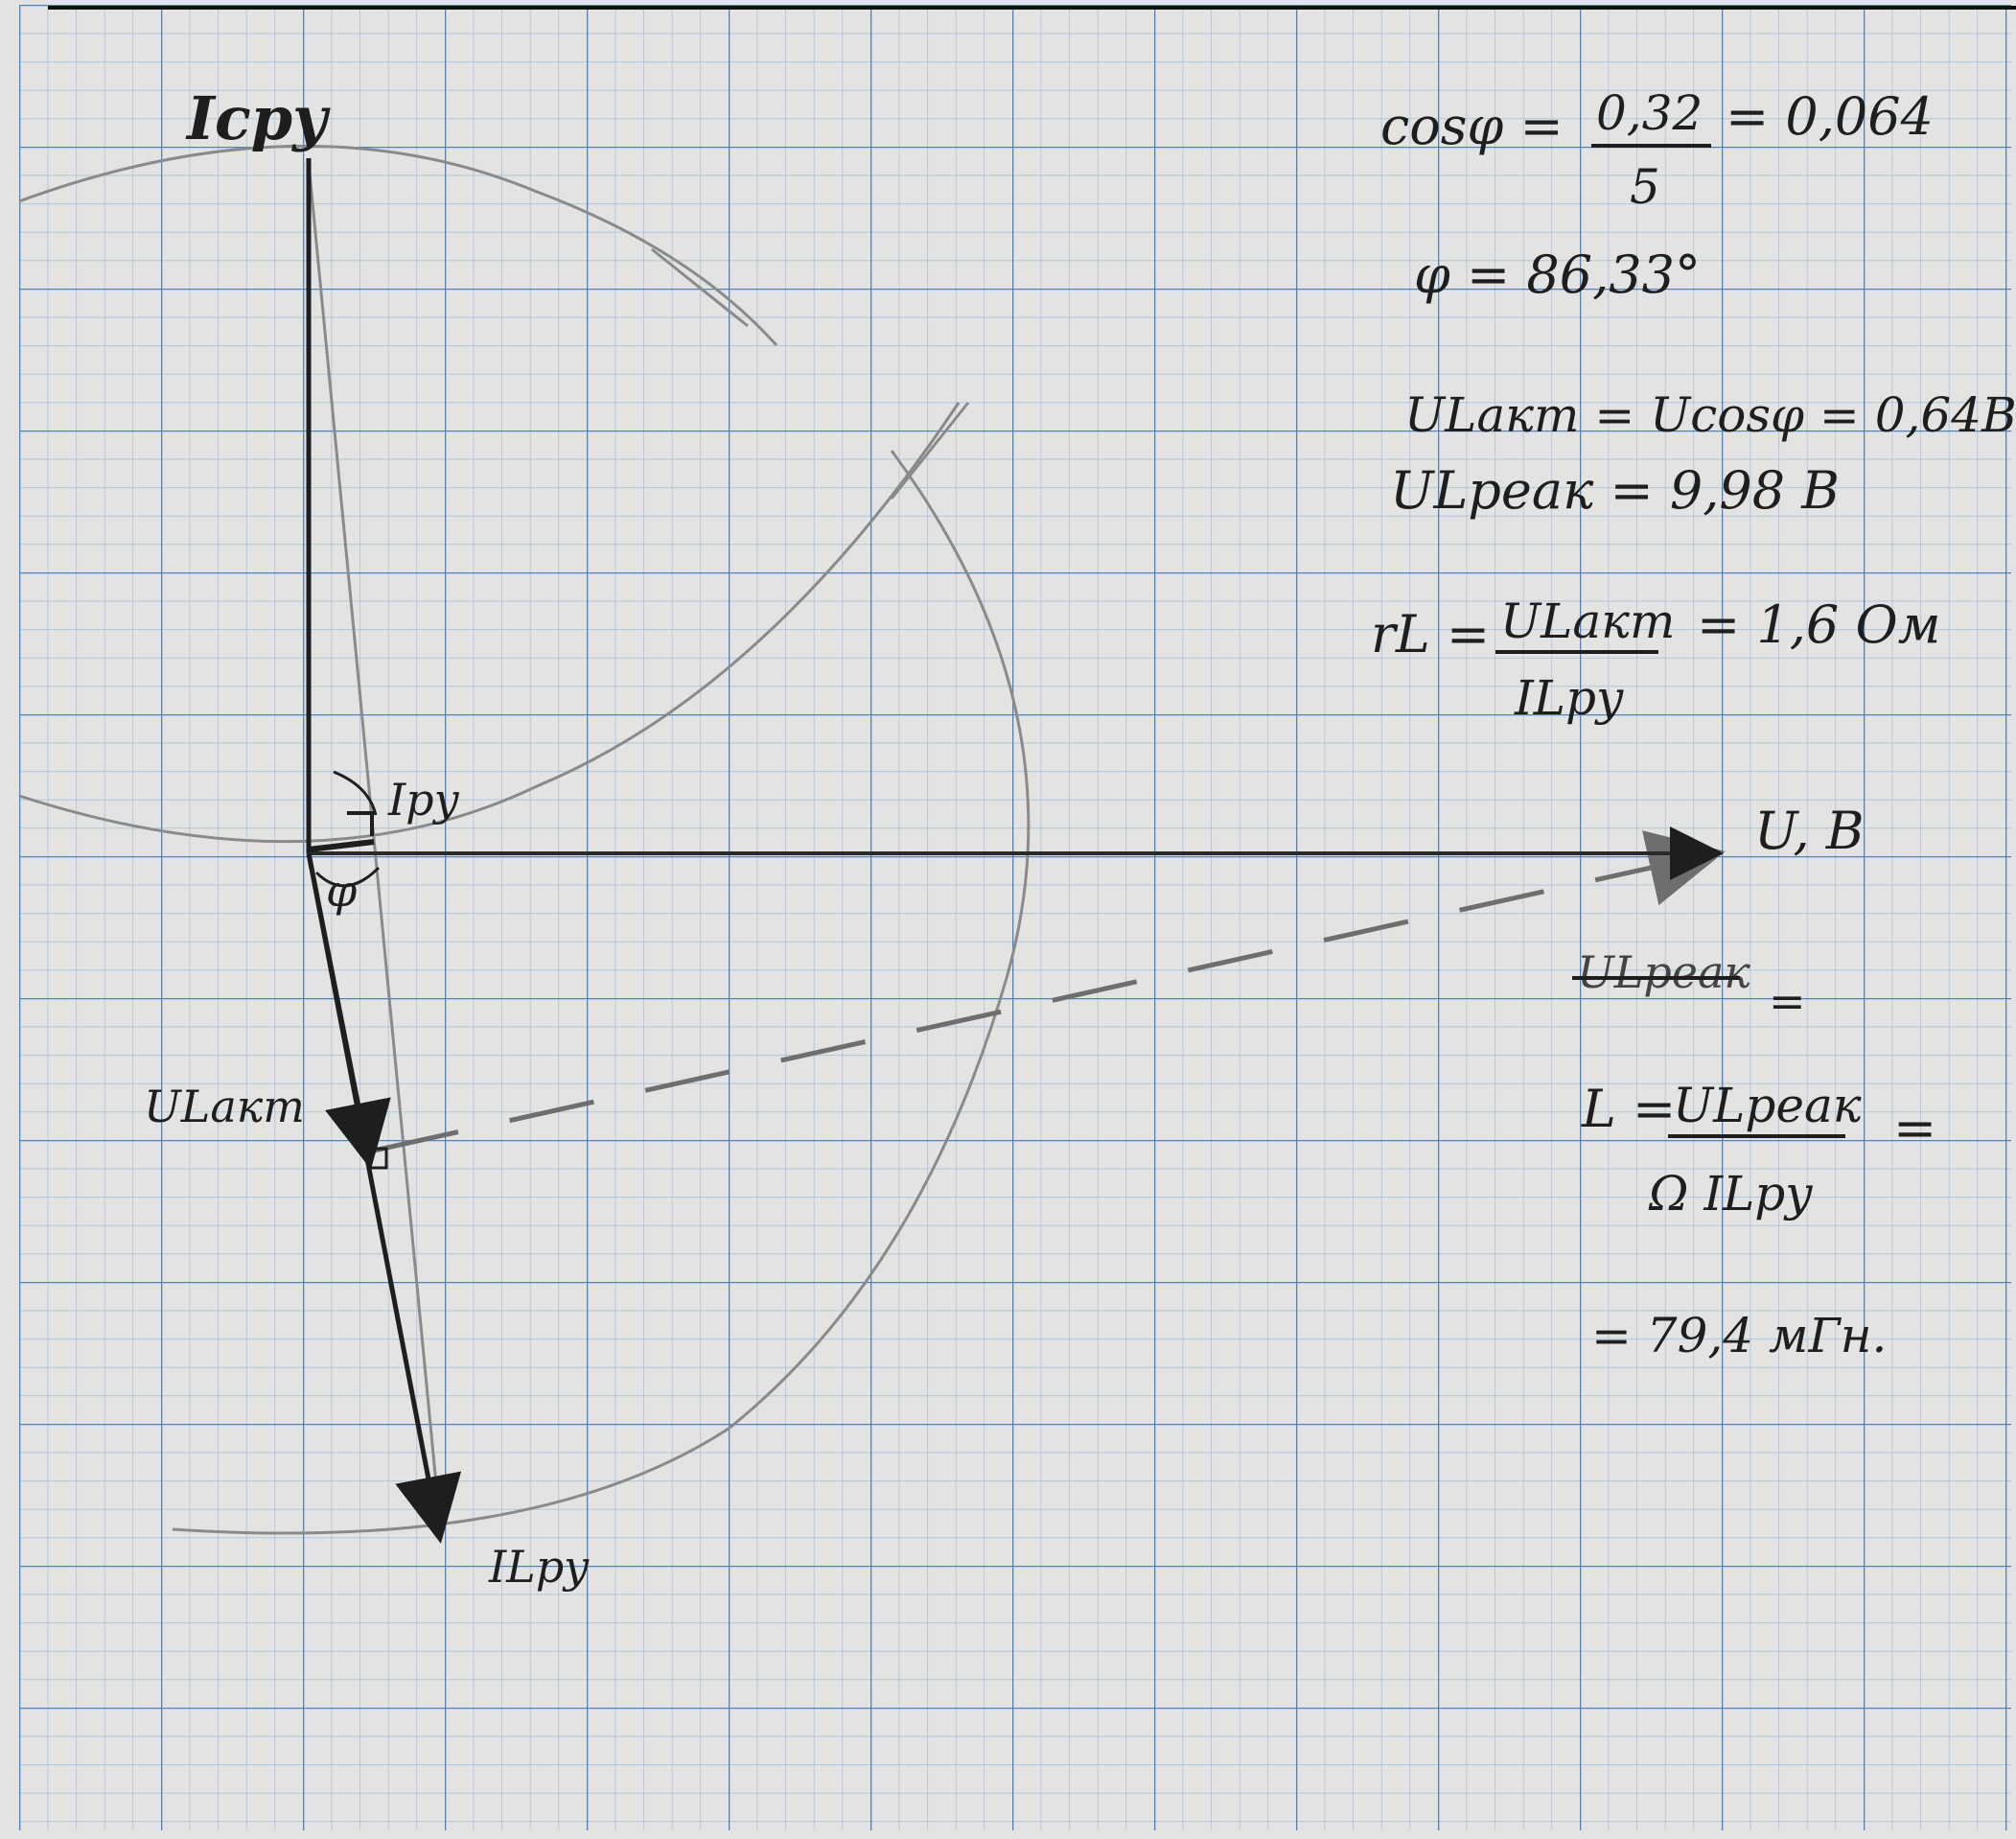  Describe the element at coordinates (360, 823) in the screenshot. I see `i-ru-right-angle` at that location.